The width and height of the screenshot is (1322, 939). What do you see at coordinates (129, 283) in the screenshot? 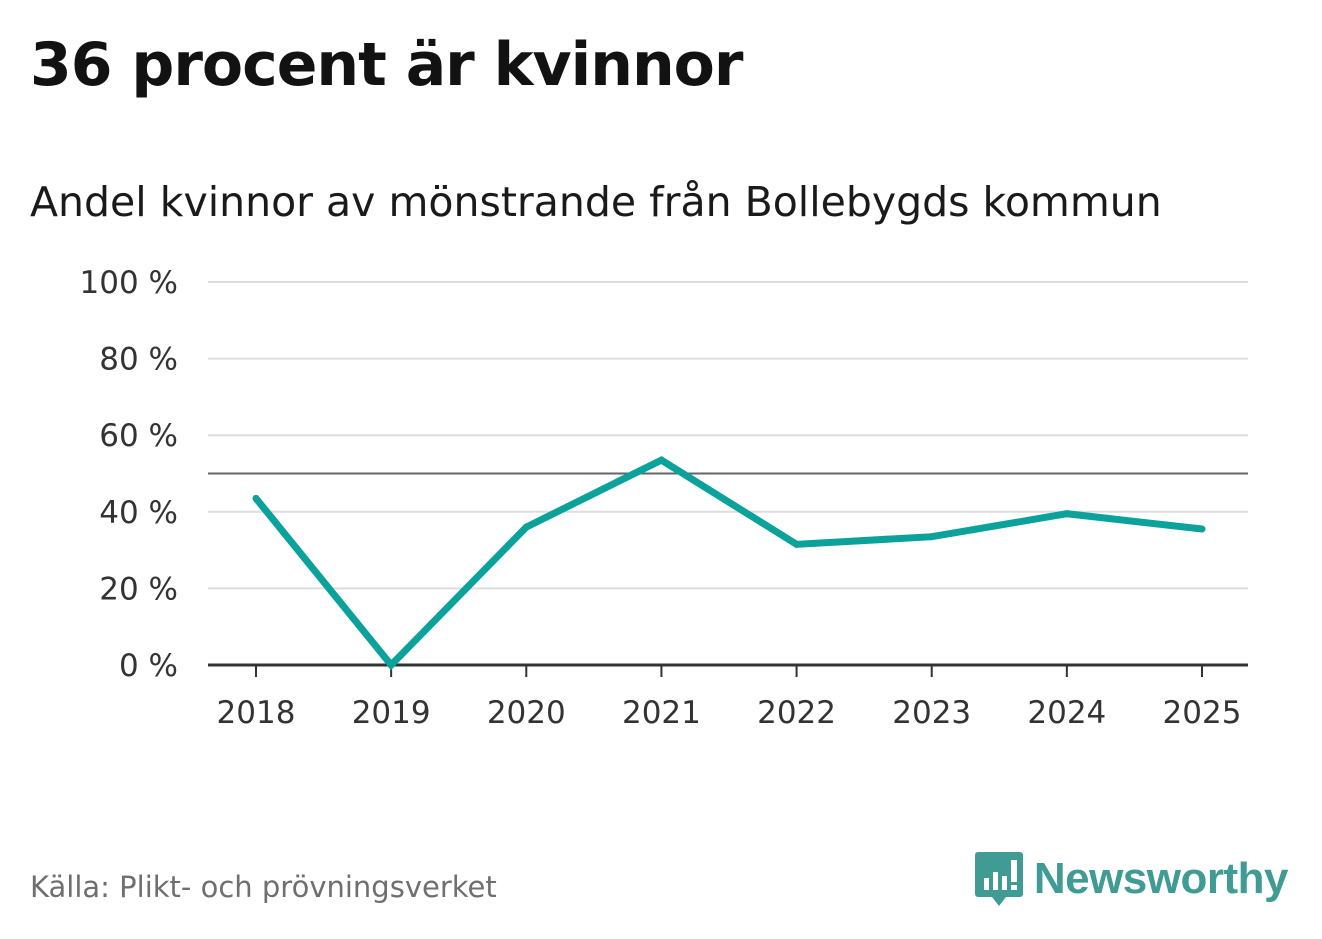
I see `y-tick-label: 100 %` at bounding box center [129, 283].